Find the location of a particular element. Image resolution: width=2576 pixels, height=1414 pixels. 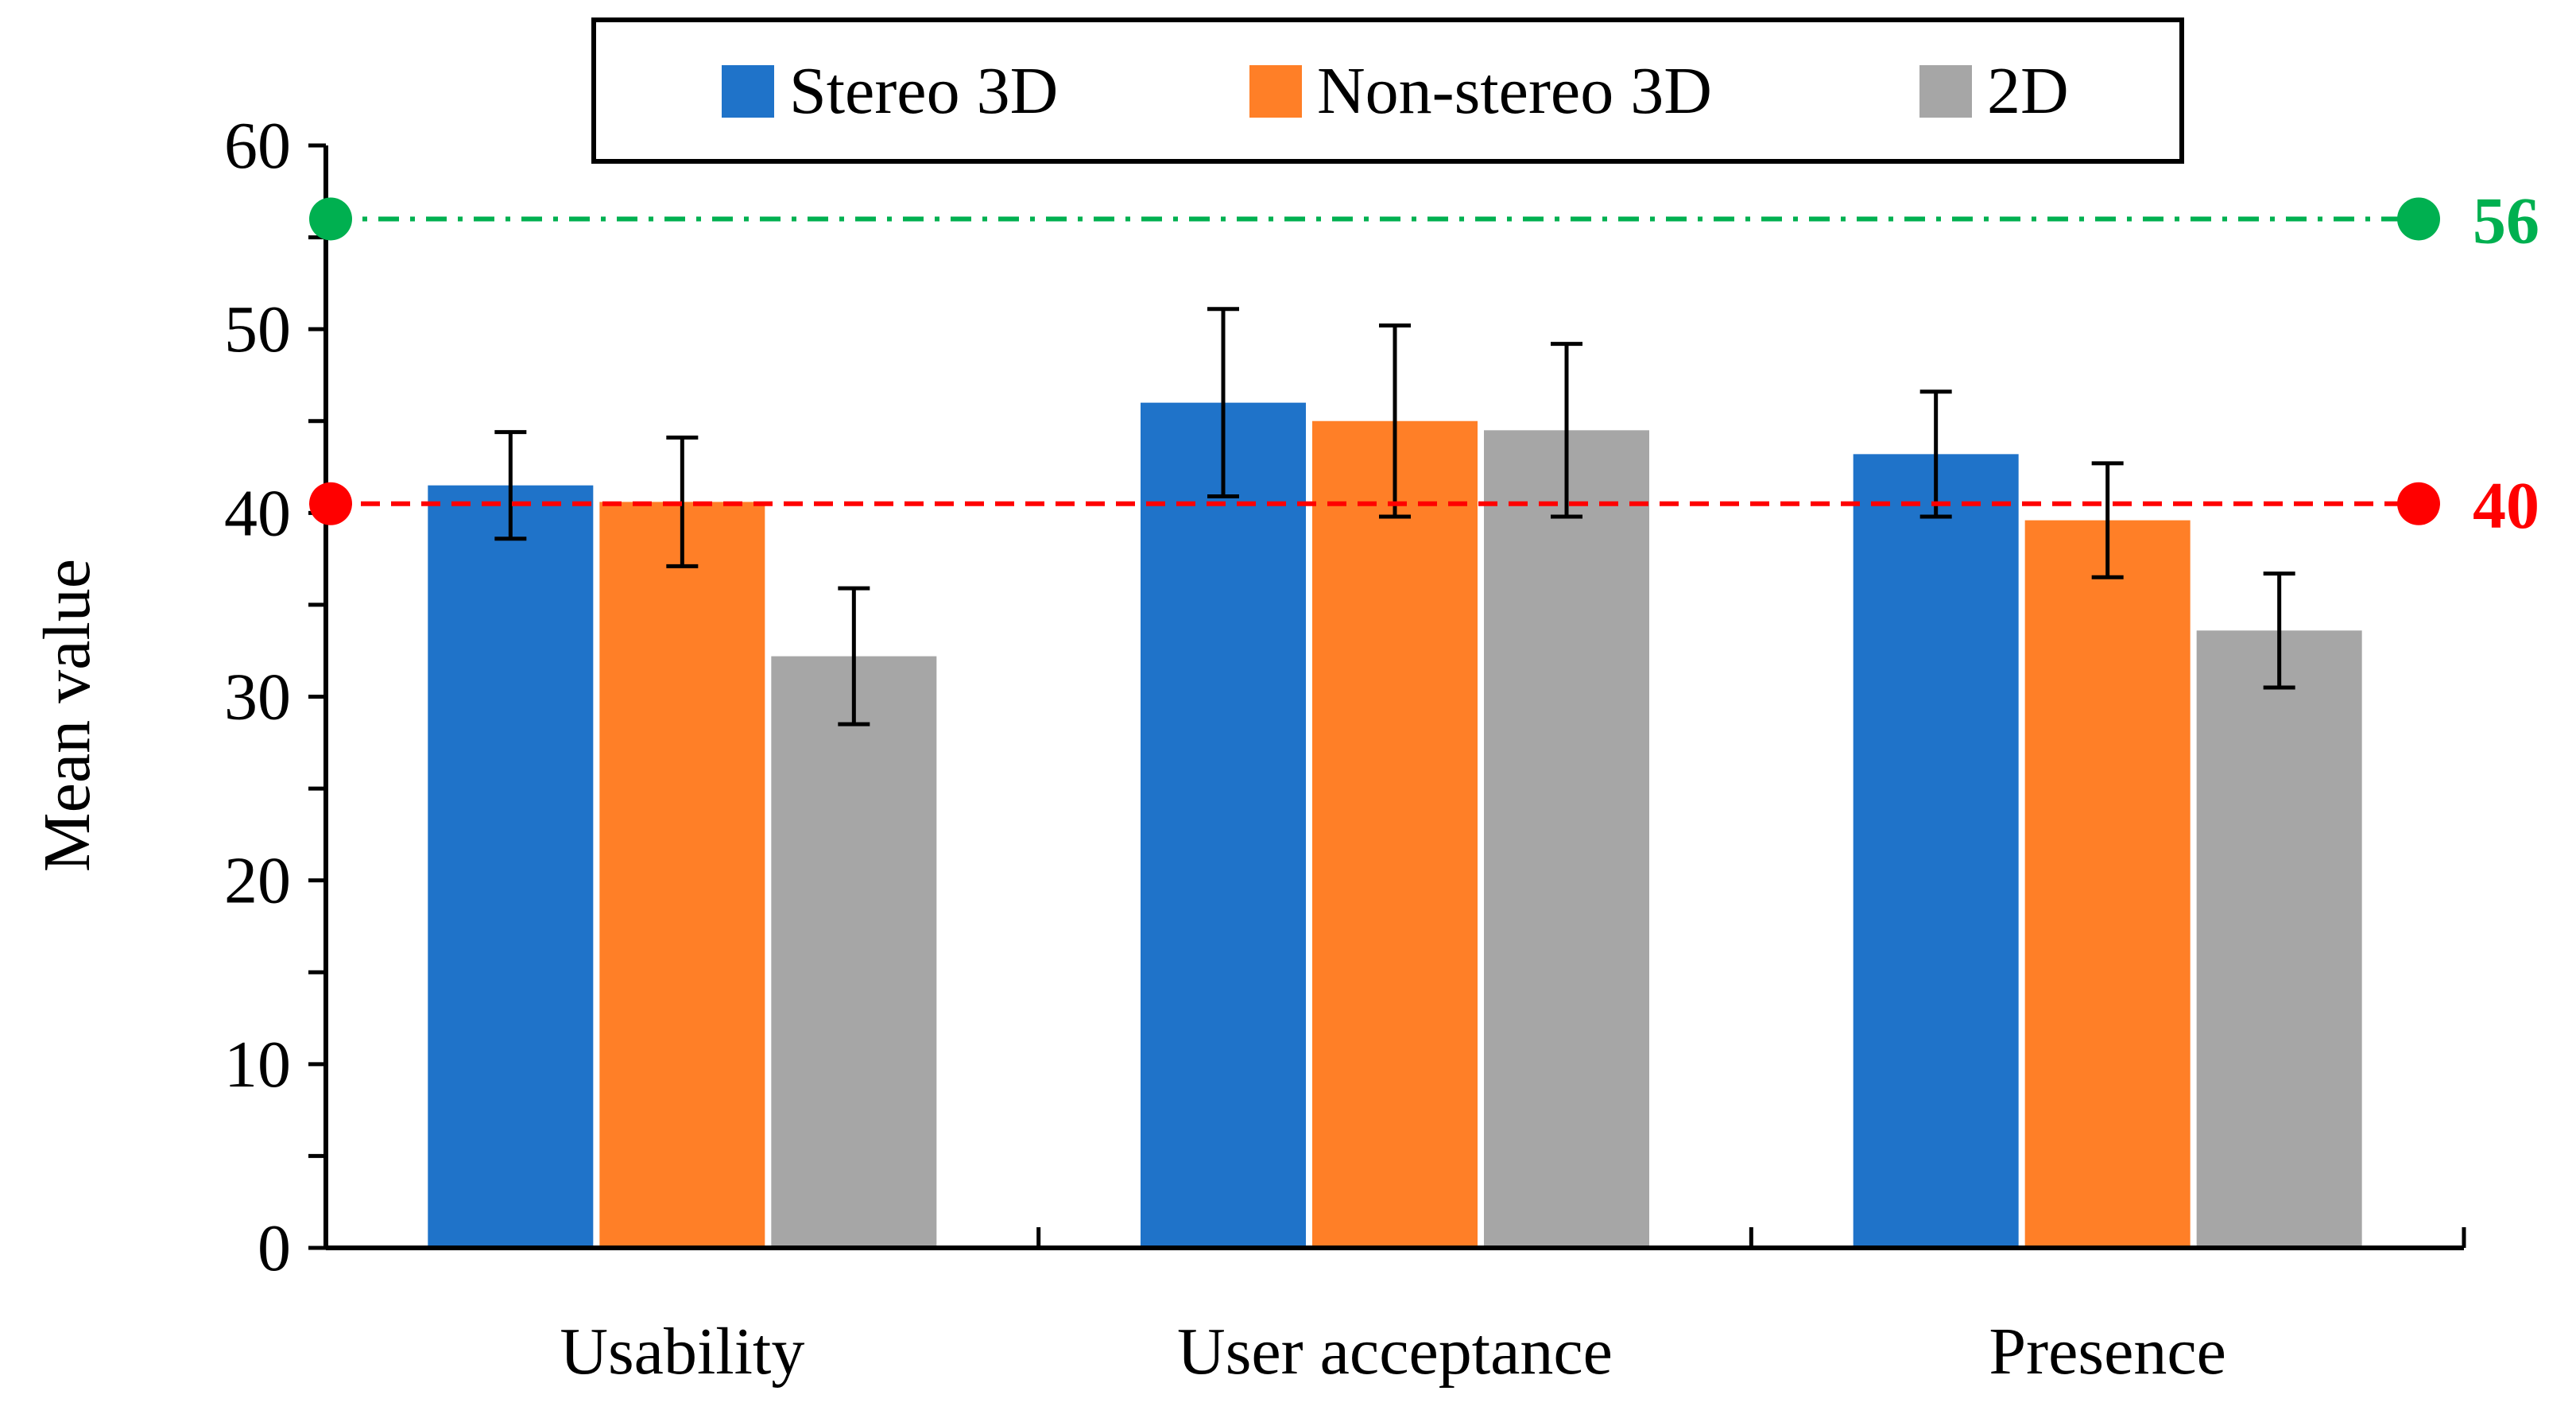

error-bar-presence-non-stereo-3d is located at coordinates (2107, 520).